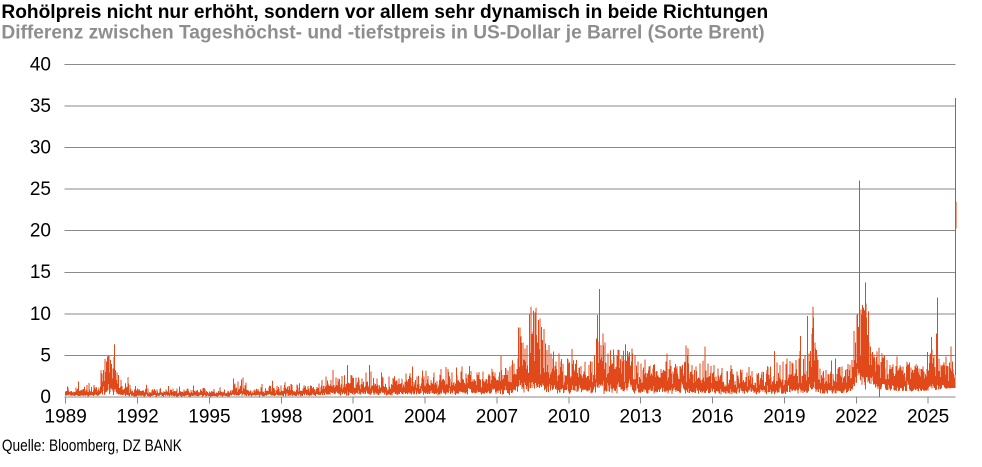  Describe the element at coordinates (281, 416) in the screenshot. I see `svg-text: 1998` at that location.